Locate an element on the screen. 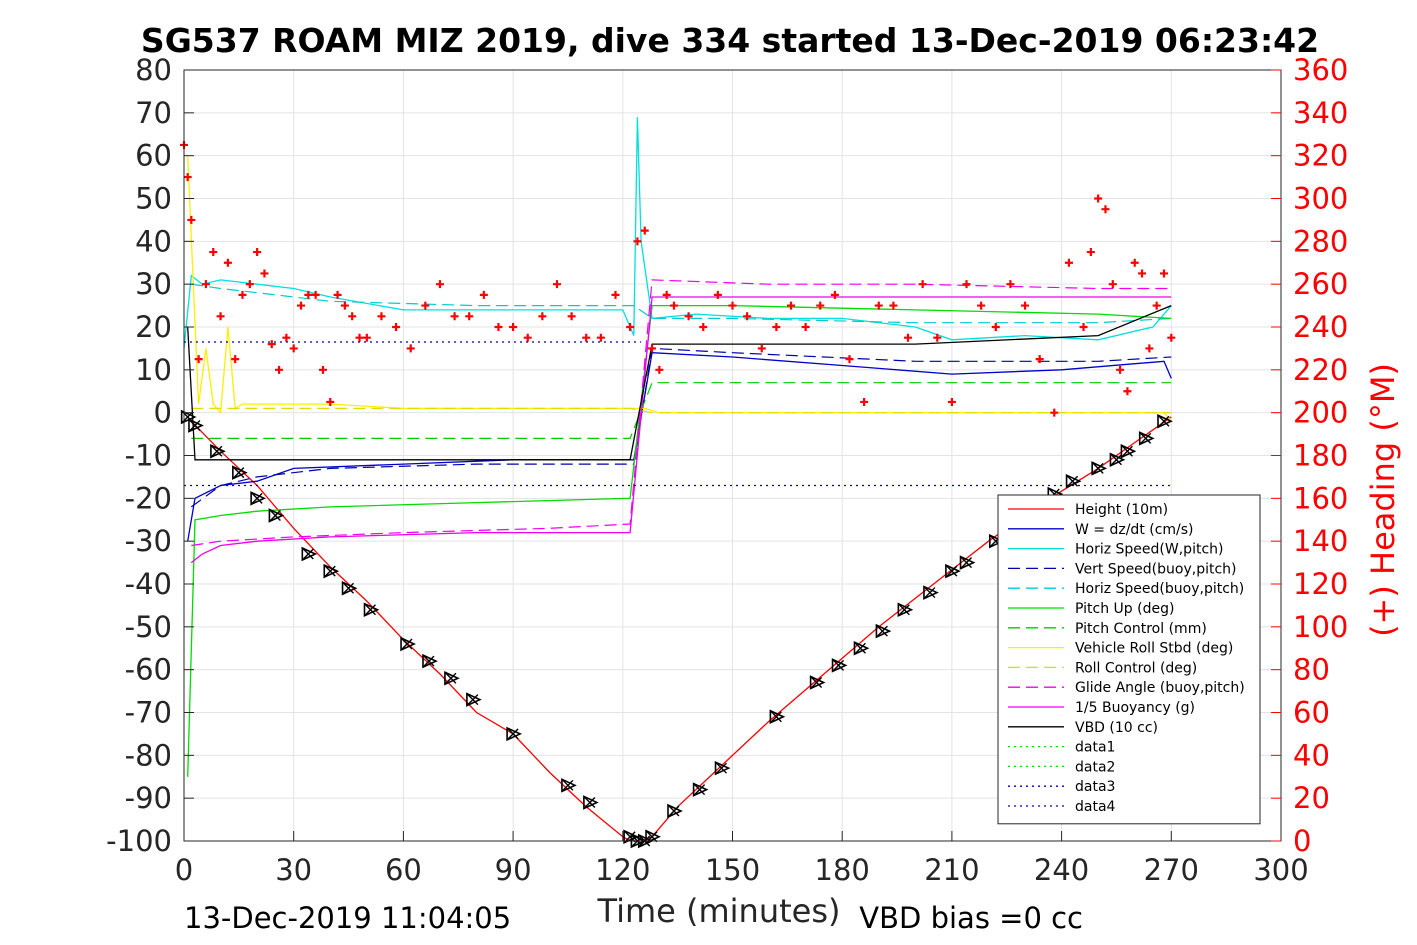 The height and width of the screenshot is (945, 1417). y2-tick-label: 40 is located at coordinates (1311, 755).